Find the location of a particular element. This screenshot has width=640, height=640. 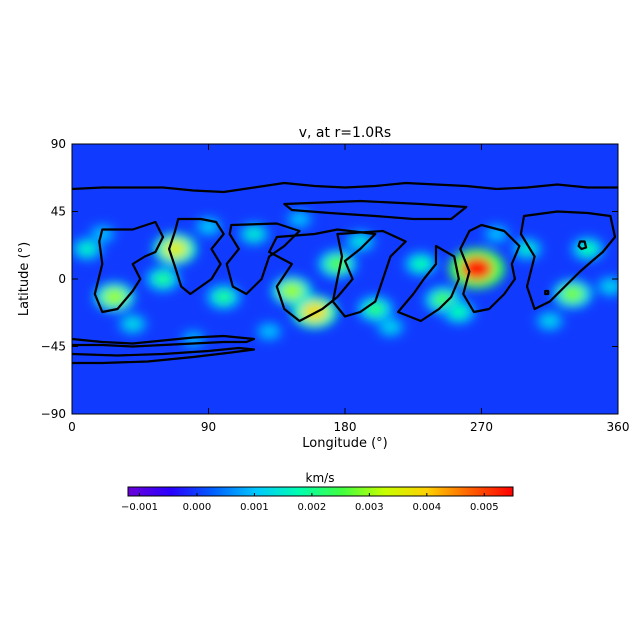

colorbar-tick-label: 0.002 is located at coordinates (312, 507).